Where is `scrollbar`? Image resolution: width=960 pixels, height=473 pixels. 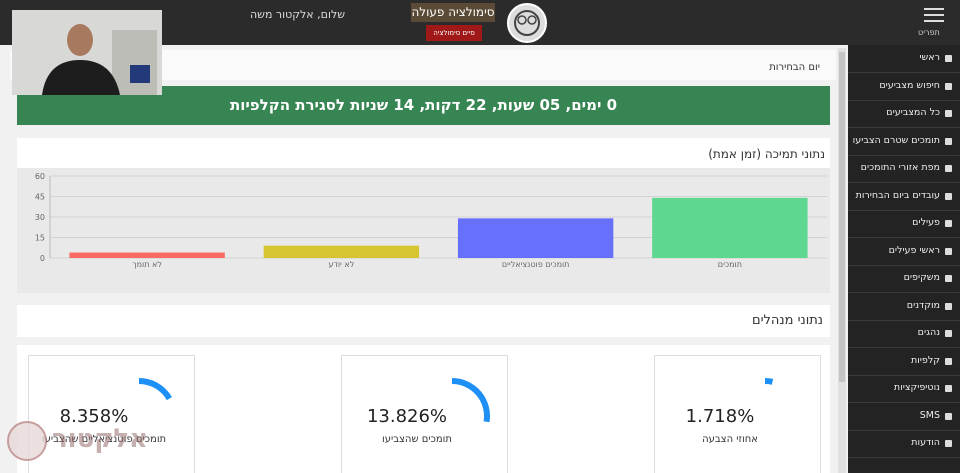 scrollbar is located at coordinates (842, 260).